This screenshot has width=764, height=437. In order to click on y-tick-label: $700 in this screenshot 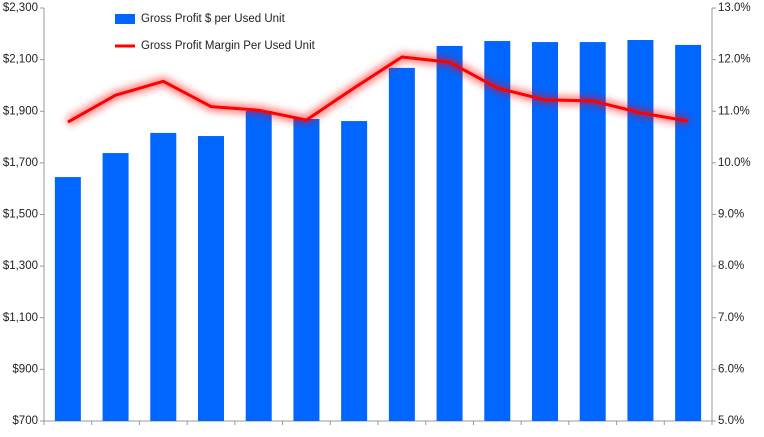, I will do `click(25, 421)`.